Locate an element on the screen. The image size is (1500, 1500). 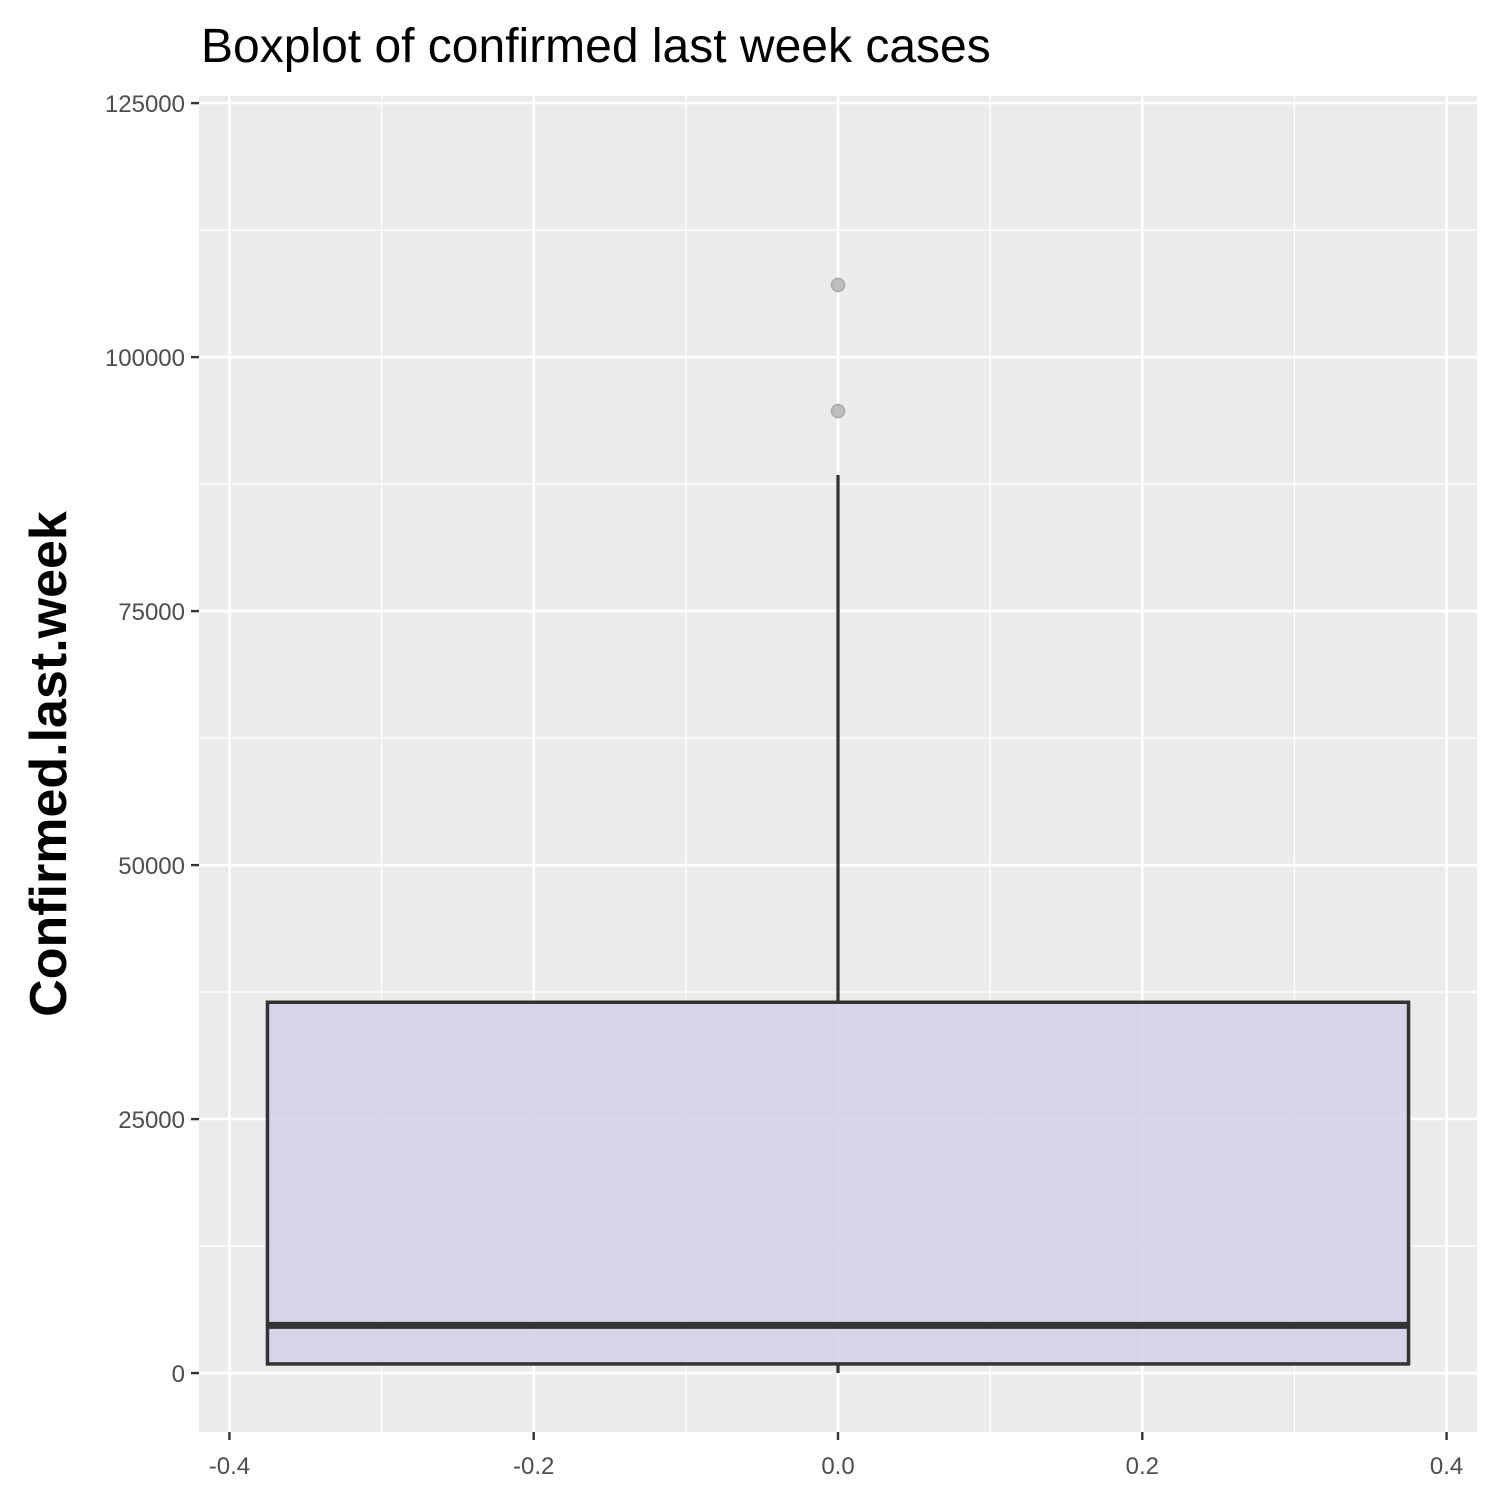
x-tick-label: 0.4 is located at coordinates (1446, 1466).